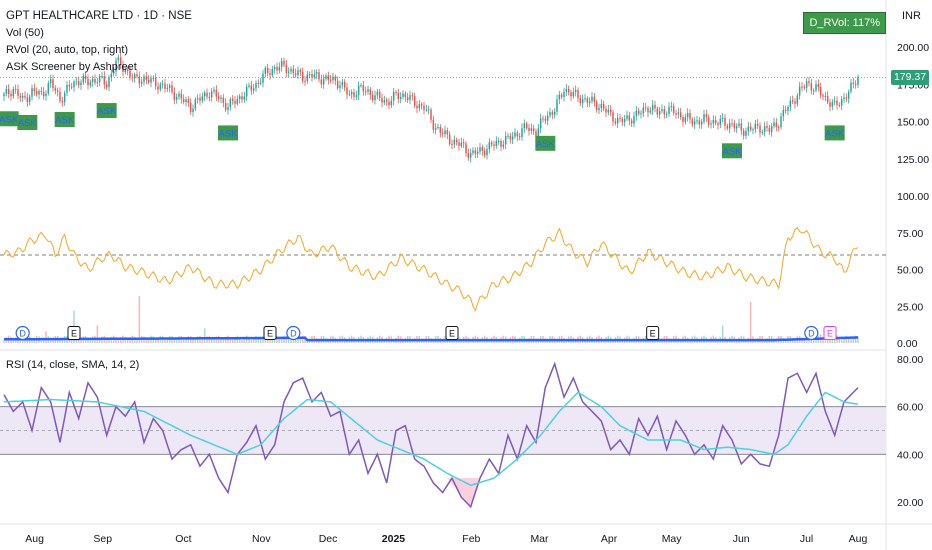  What do you see at coordinates (64, 120) in the screenshot?
I see `ask-marker: ASK` at bounding box center [64, 120].